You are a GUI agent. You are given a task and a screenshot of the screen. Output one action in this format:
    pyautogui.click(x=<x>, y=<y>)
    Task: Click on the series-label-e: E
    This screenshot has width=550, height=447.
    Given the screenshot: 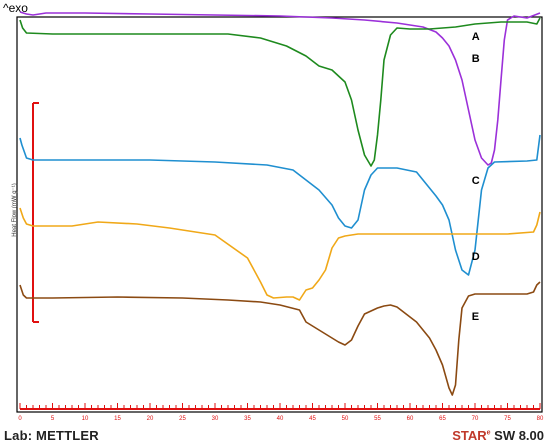 What is the action you would take?
    pyautogui.click(x=475, y=317)
    